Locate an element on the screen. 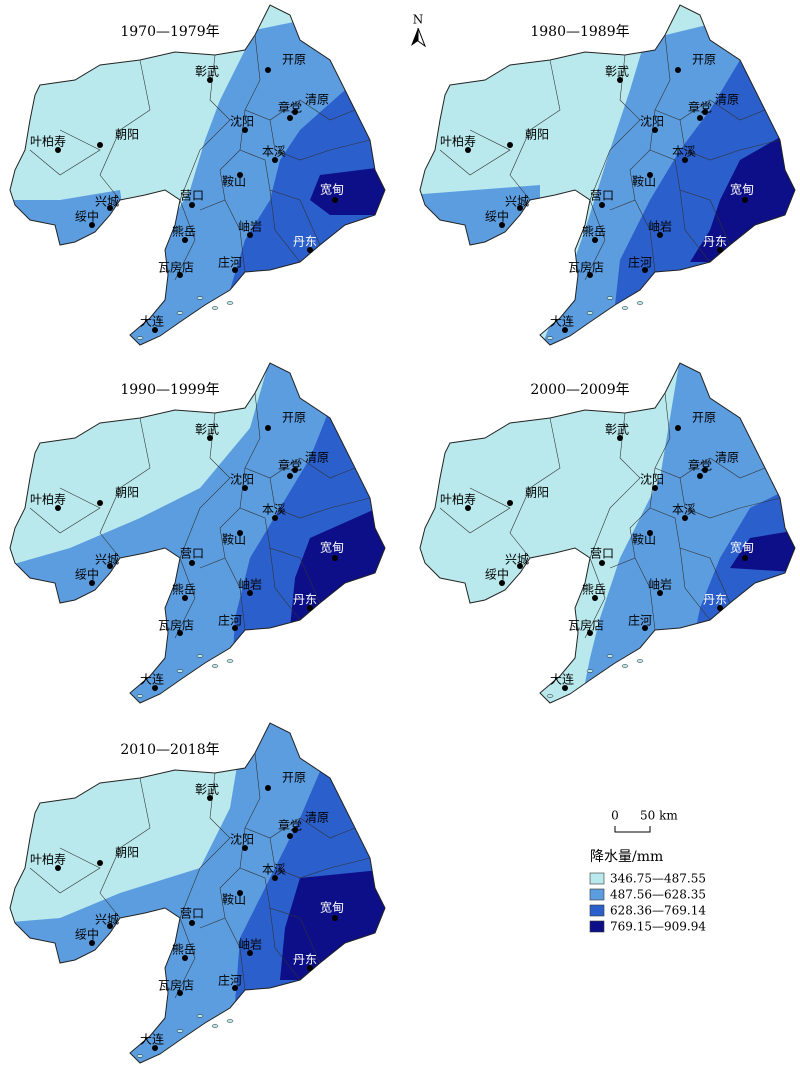 This screenshot has width=800, height=1068. city-label: 庄河 is located at coordinates (230, 620).